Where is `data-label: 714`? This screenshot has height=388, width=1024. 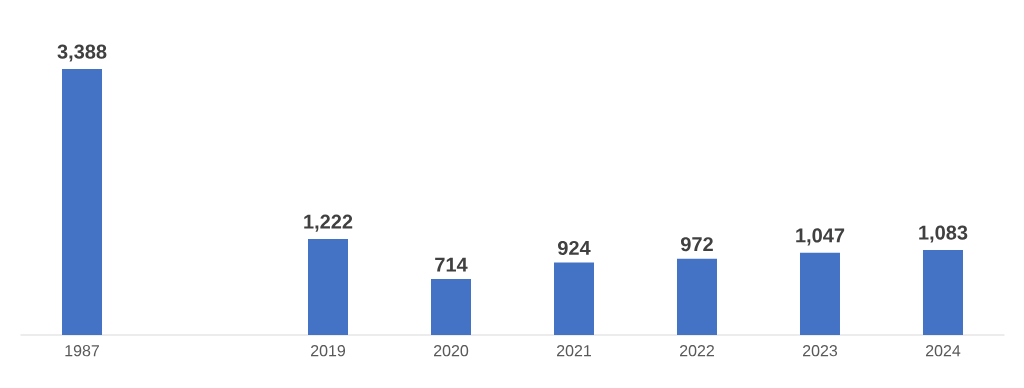
data-label: 714 is located at coordinates (451, 264).